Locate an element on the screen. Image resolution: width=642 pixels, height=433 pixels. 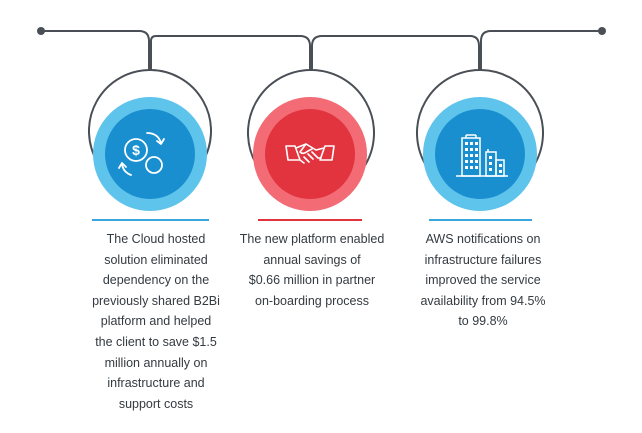
item-3-badge is located at coordinates (480, 154).